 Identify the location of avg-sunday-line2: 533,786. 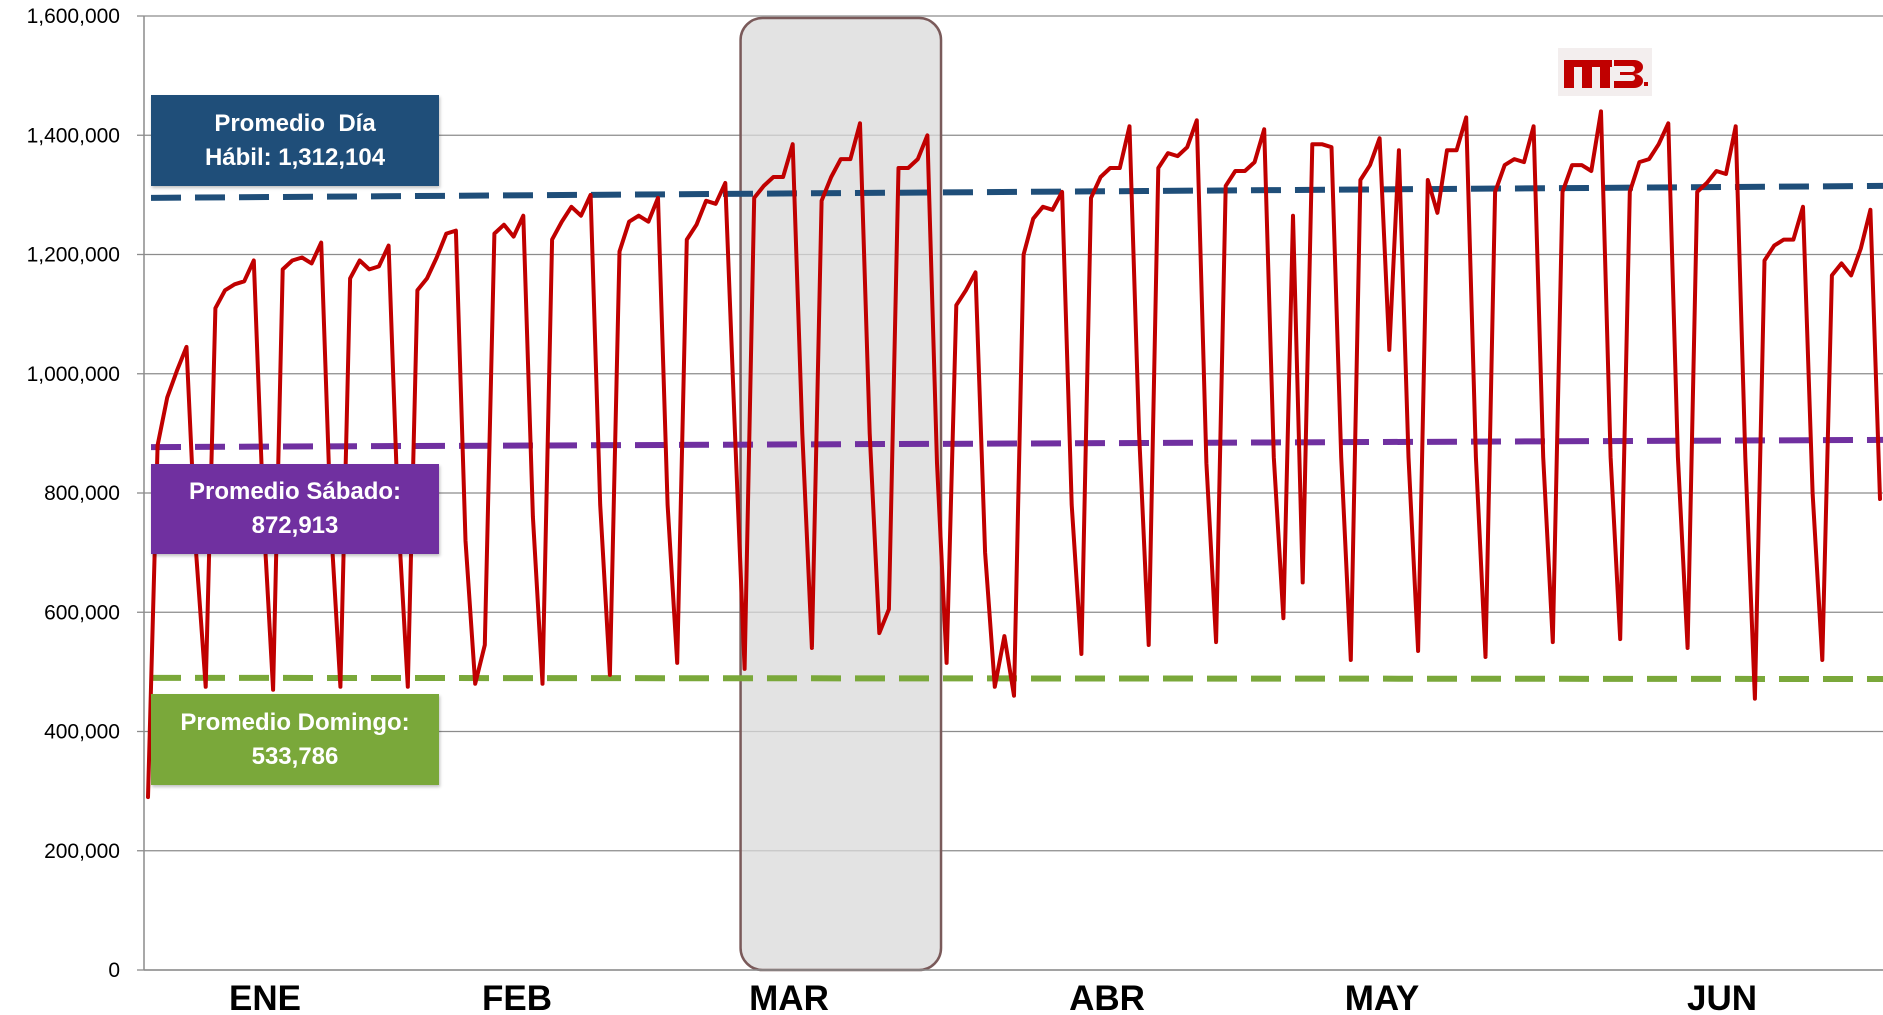
(295, 756).